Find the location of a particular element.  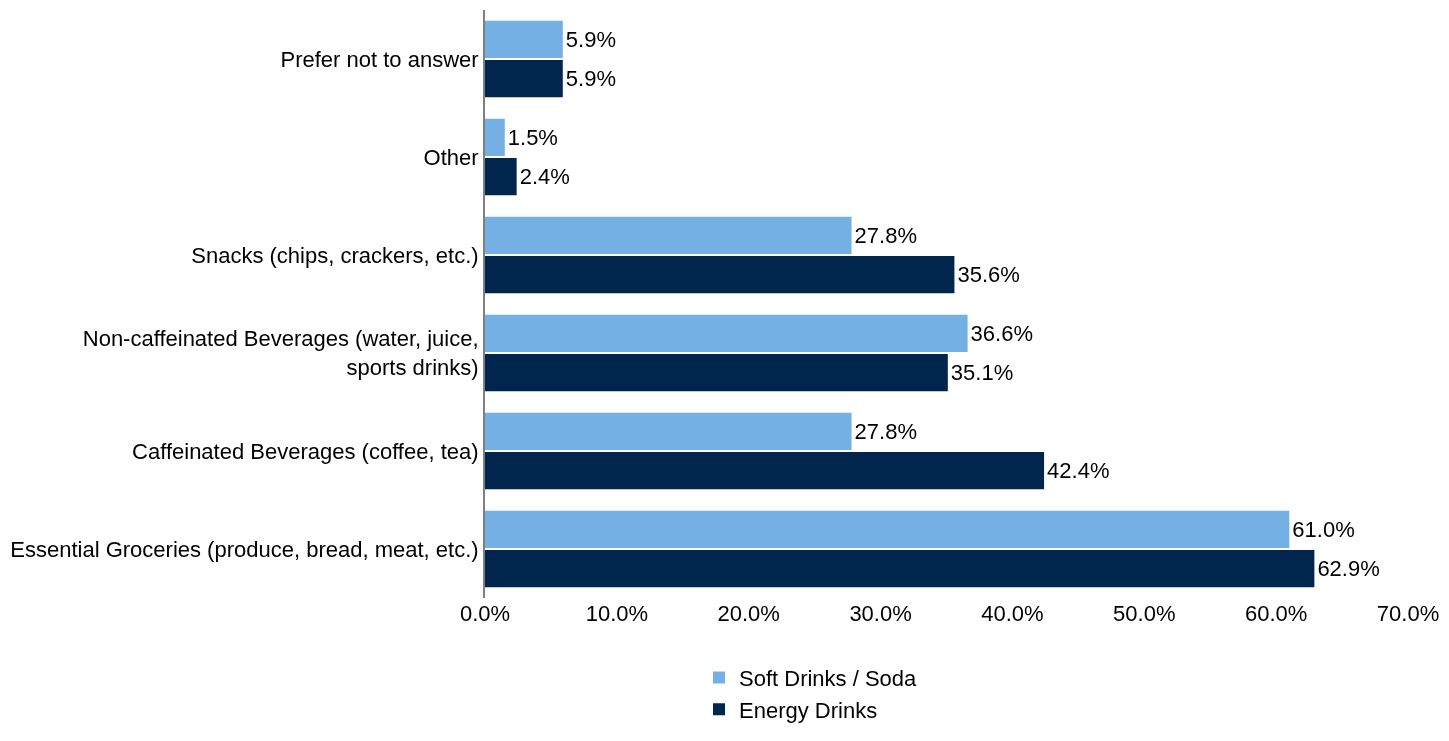

x-tick-label: 20.0% is located at coordinates (748, 613).